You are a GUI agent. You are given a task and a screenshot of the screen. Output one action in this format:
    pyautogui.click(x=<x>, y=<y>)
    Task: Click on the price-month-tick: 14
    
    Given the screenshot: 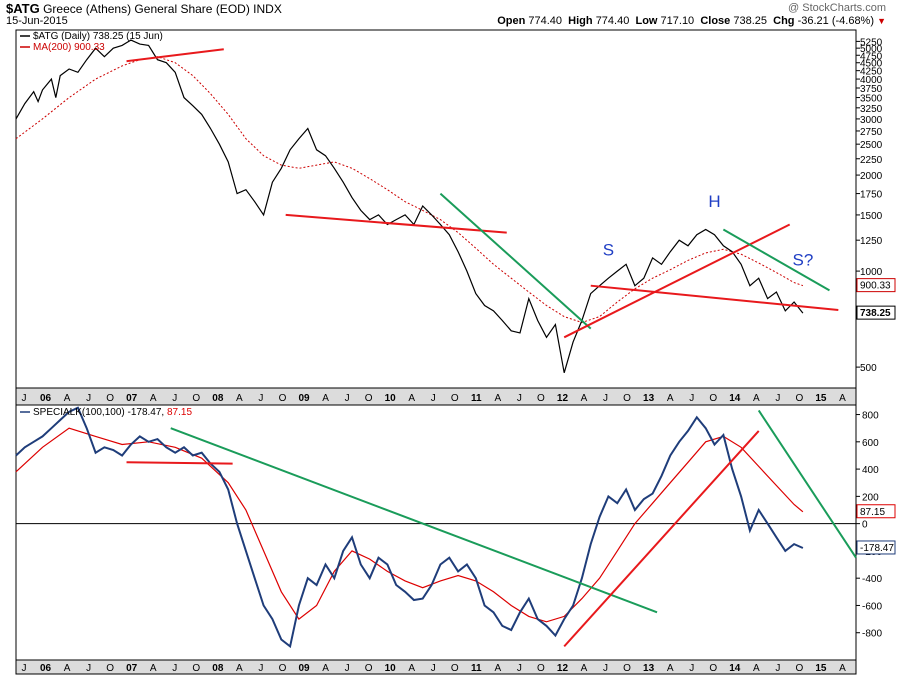 What is the action you would take?
    pyautogui.click(x=735, y=398)
    